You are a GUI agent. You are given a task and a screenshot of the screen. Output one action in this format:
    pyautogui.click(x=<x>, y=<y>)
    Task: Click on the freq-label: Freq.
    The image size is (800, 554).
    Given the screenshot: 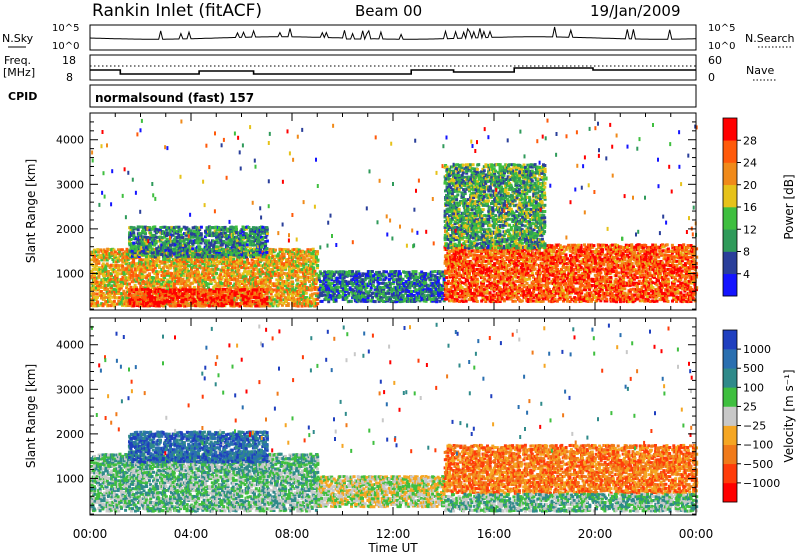 What is the action you would take?
    pyautogui.click(x=17, y=60)
    